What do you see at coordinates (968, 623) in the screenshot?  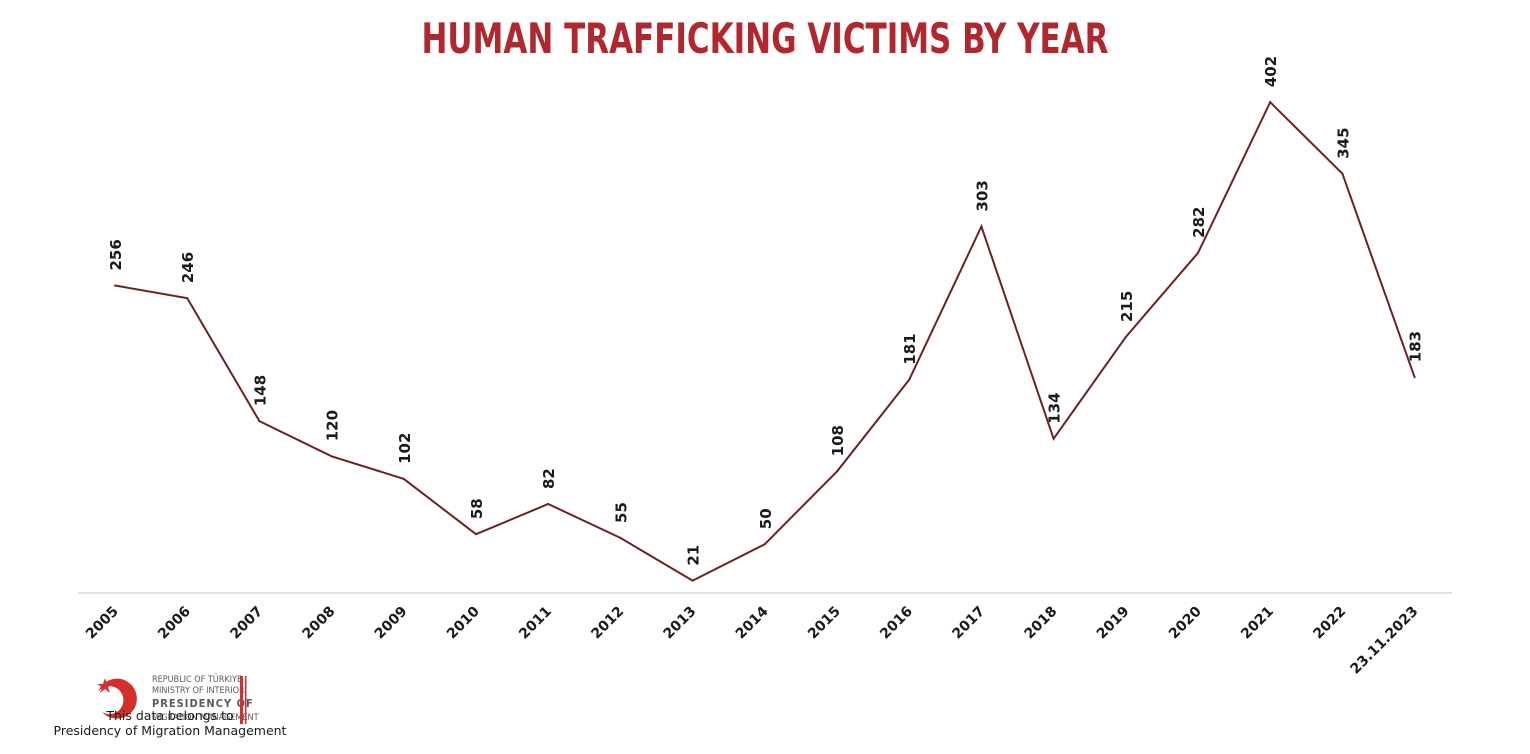 I see `x-tick-label: 2017` at bounding box center [968, 623].